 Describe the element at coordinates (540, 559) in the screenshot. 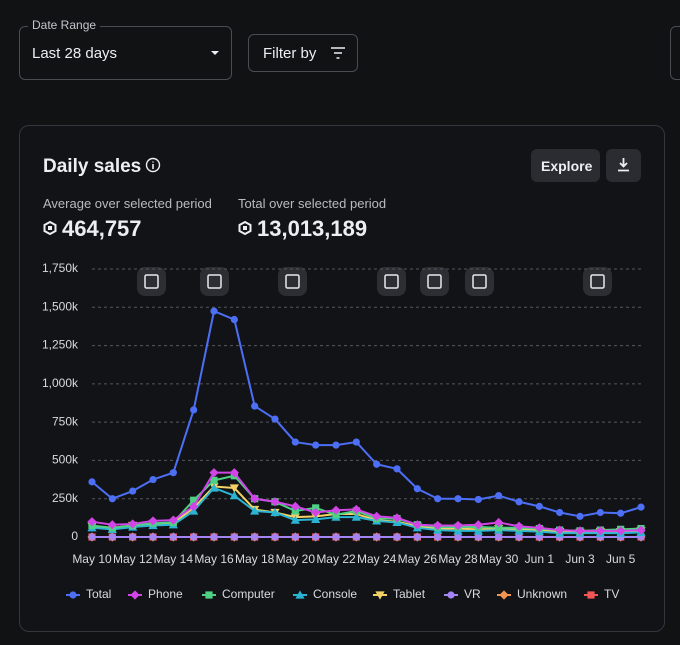

I see `x-tick-label: Jun 1` at that location.